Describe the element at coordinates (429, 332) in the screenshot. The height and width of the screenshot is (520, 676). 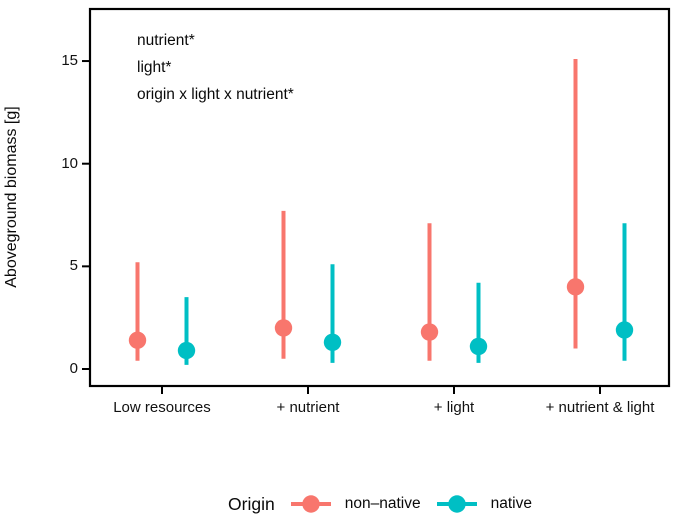
I see `mean-point-non–native-2` at that location.